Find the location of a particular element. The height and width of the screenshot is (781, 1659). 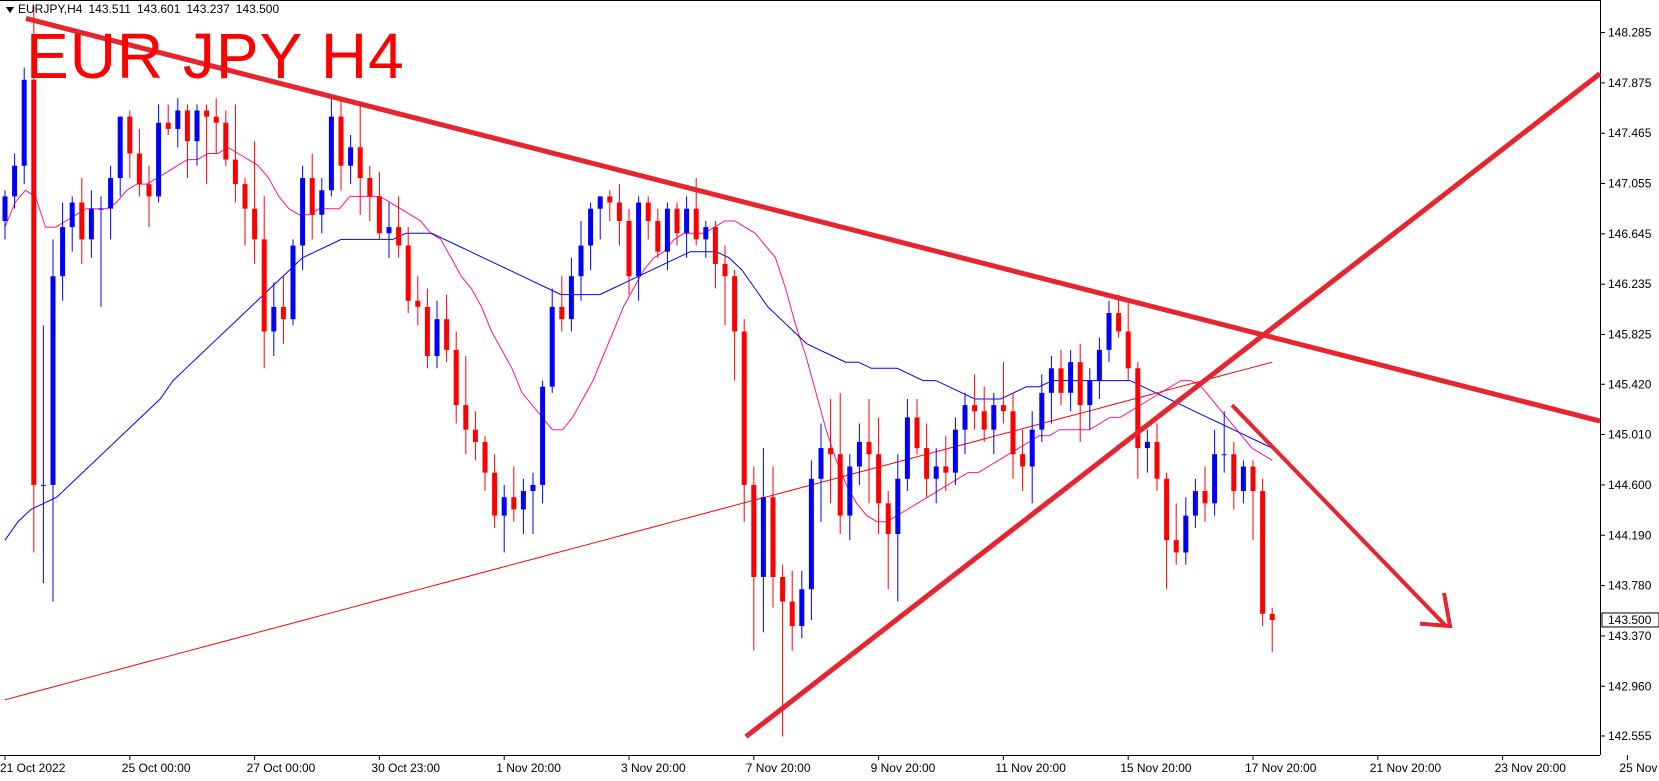

y-tick-label: 142.555 is located at coordinates (1630, 736).